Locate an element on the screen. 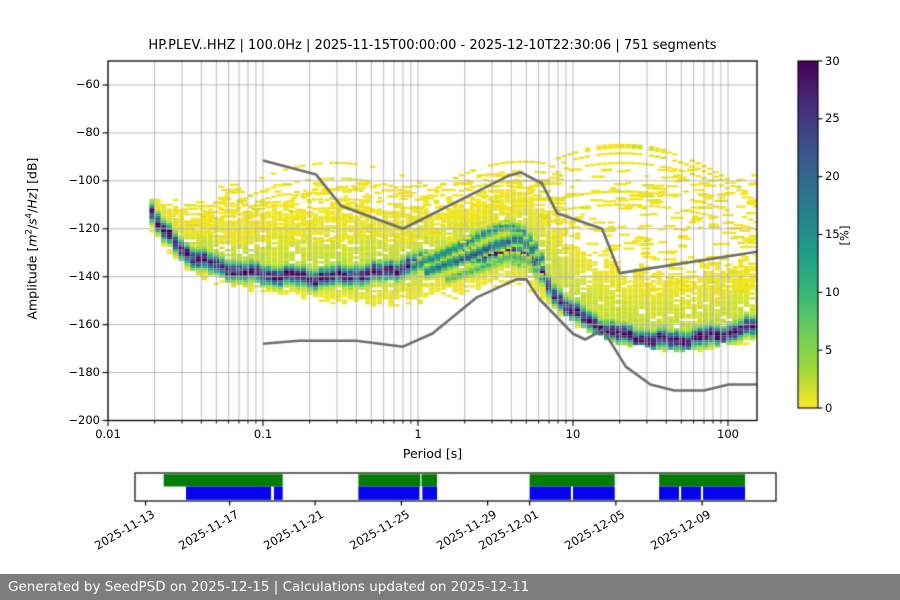 Image resolution: width=900 pixels, height=600 pixels. colorbar-tick-label: 15 is located at coordinates (832, 234).